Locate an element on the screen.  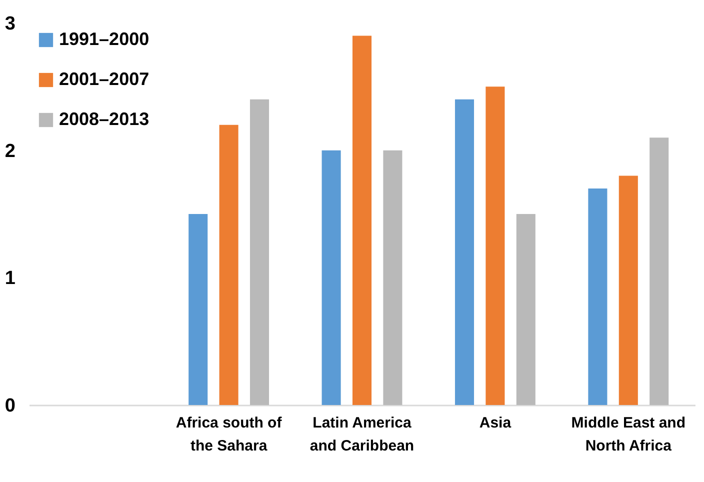
x-tick-label: Asia is located at coordinates (495, 423).